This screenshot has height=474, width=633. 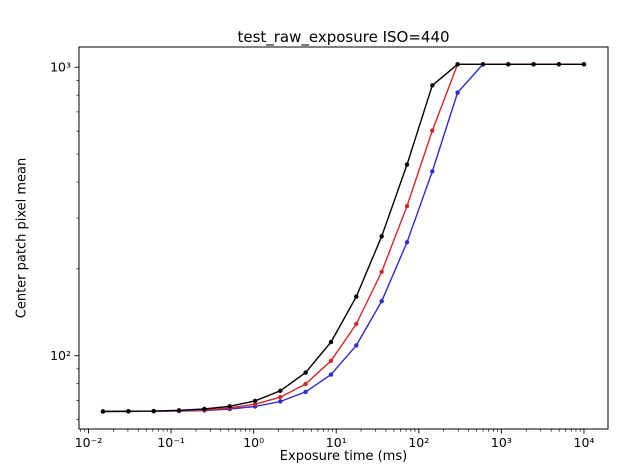 I want to click on y-axis-label: Center patch pixel mean, so click(x=22, y=238).